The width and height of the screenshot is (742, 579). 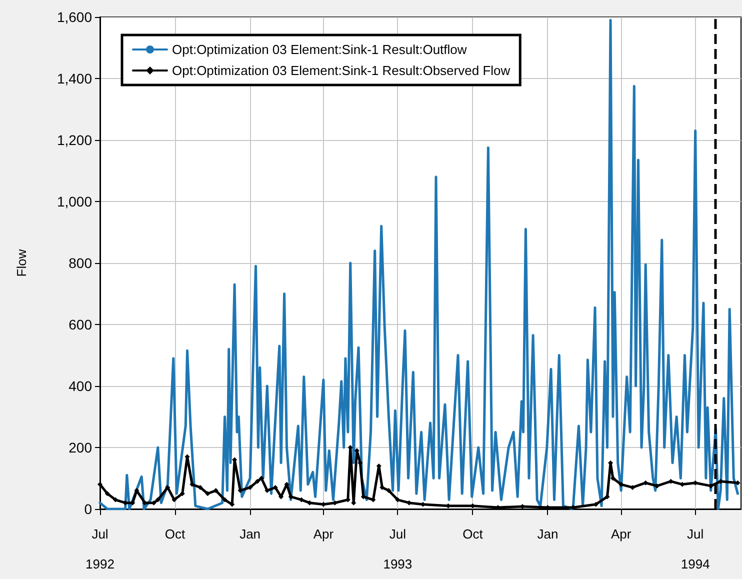 What do you see at coordinates (88, 509) in the screenshot?
I see `y-tick-label: 0` at bounding box center [88, 509].